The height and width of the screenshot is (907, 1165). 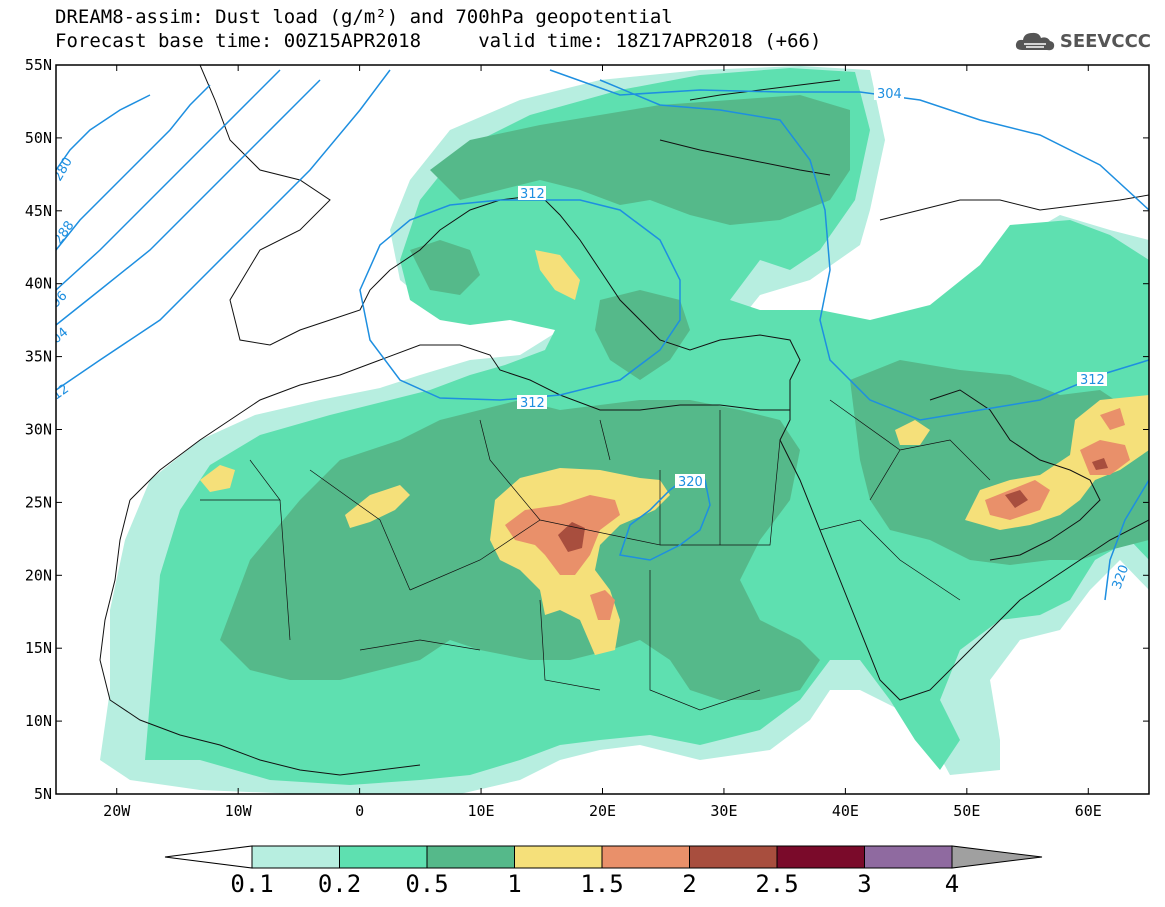 I want to click on lon-label: 40E, so click(x=845, y=811).